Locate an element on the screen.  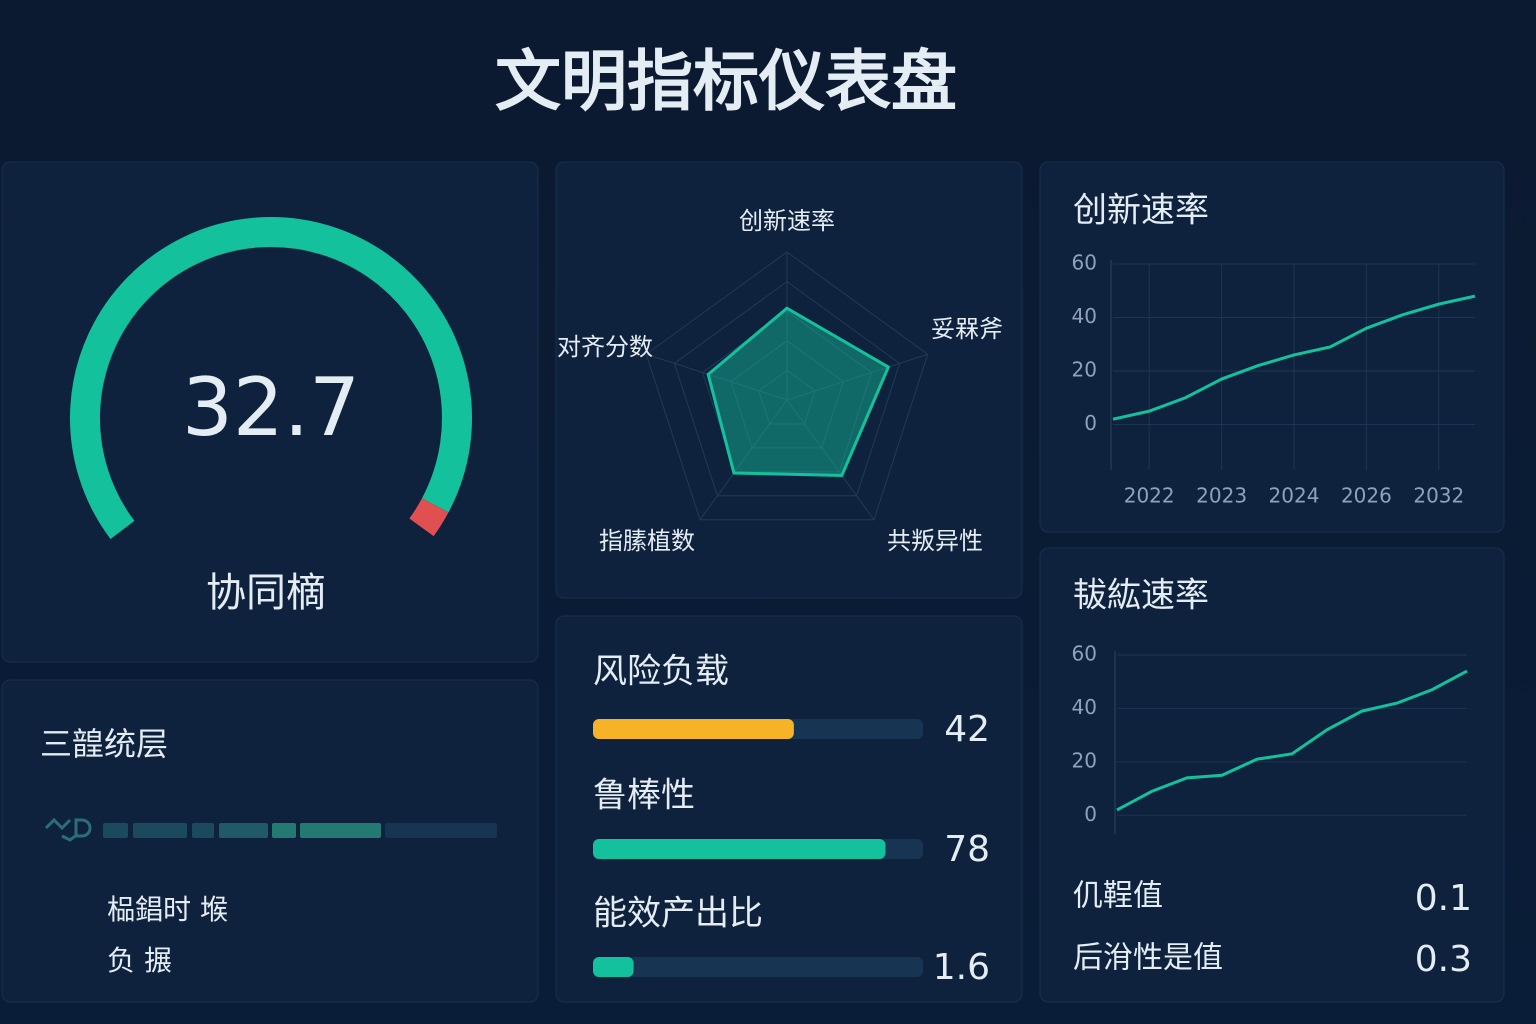
metric-value: 0.1 is located at coordinates (1443, 898).